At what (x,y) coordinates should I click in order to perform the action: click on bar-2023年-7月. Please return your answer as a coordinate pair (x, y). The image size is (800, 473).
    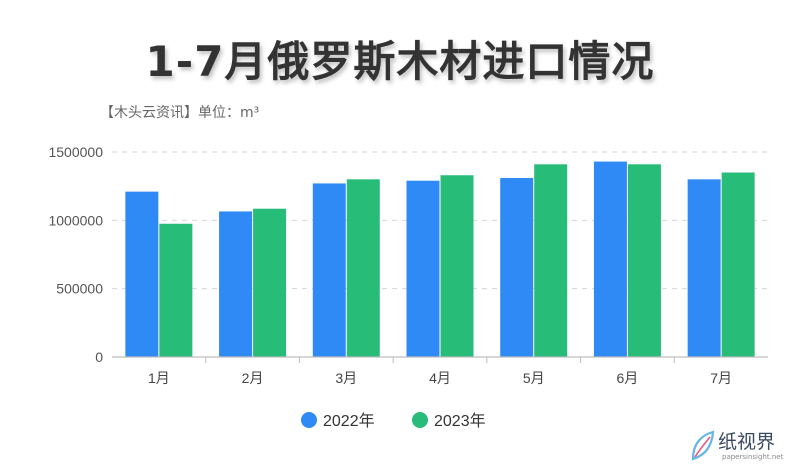
    Looking at the image, I should click on (738, 264).